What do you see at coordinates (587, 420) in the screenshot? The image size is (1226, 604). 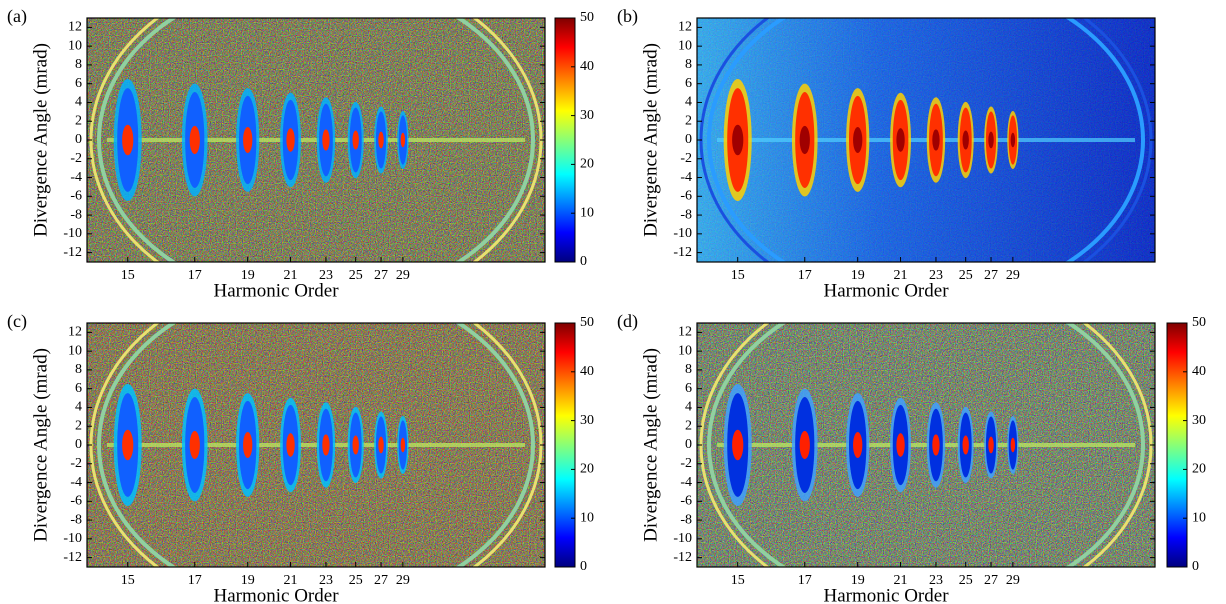 I see `colorbar-tick-label: 30` at bounding box center [587, 420].